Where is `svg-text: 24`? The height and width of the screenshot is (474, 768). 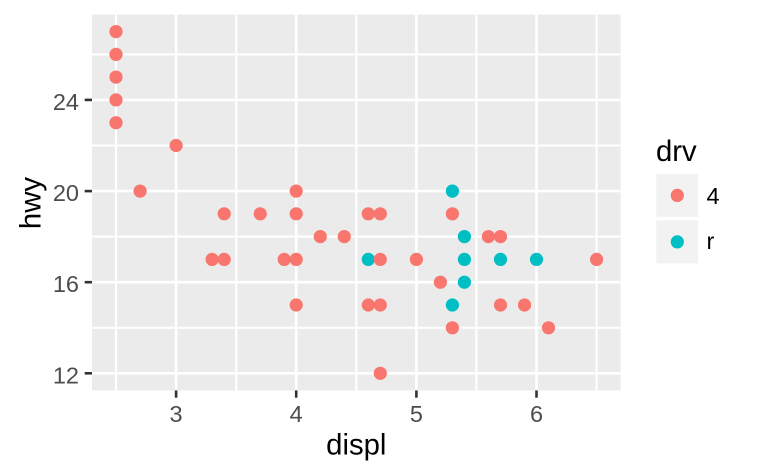
svg-text: 24 is located at coordinates (66, 102).